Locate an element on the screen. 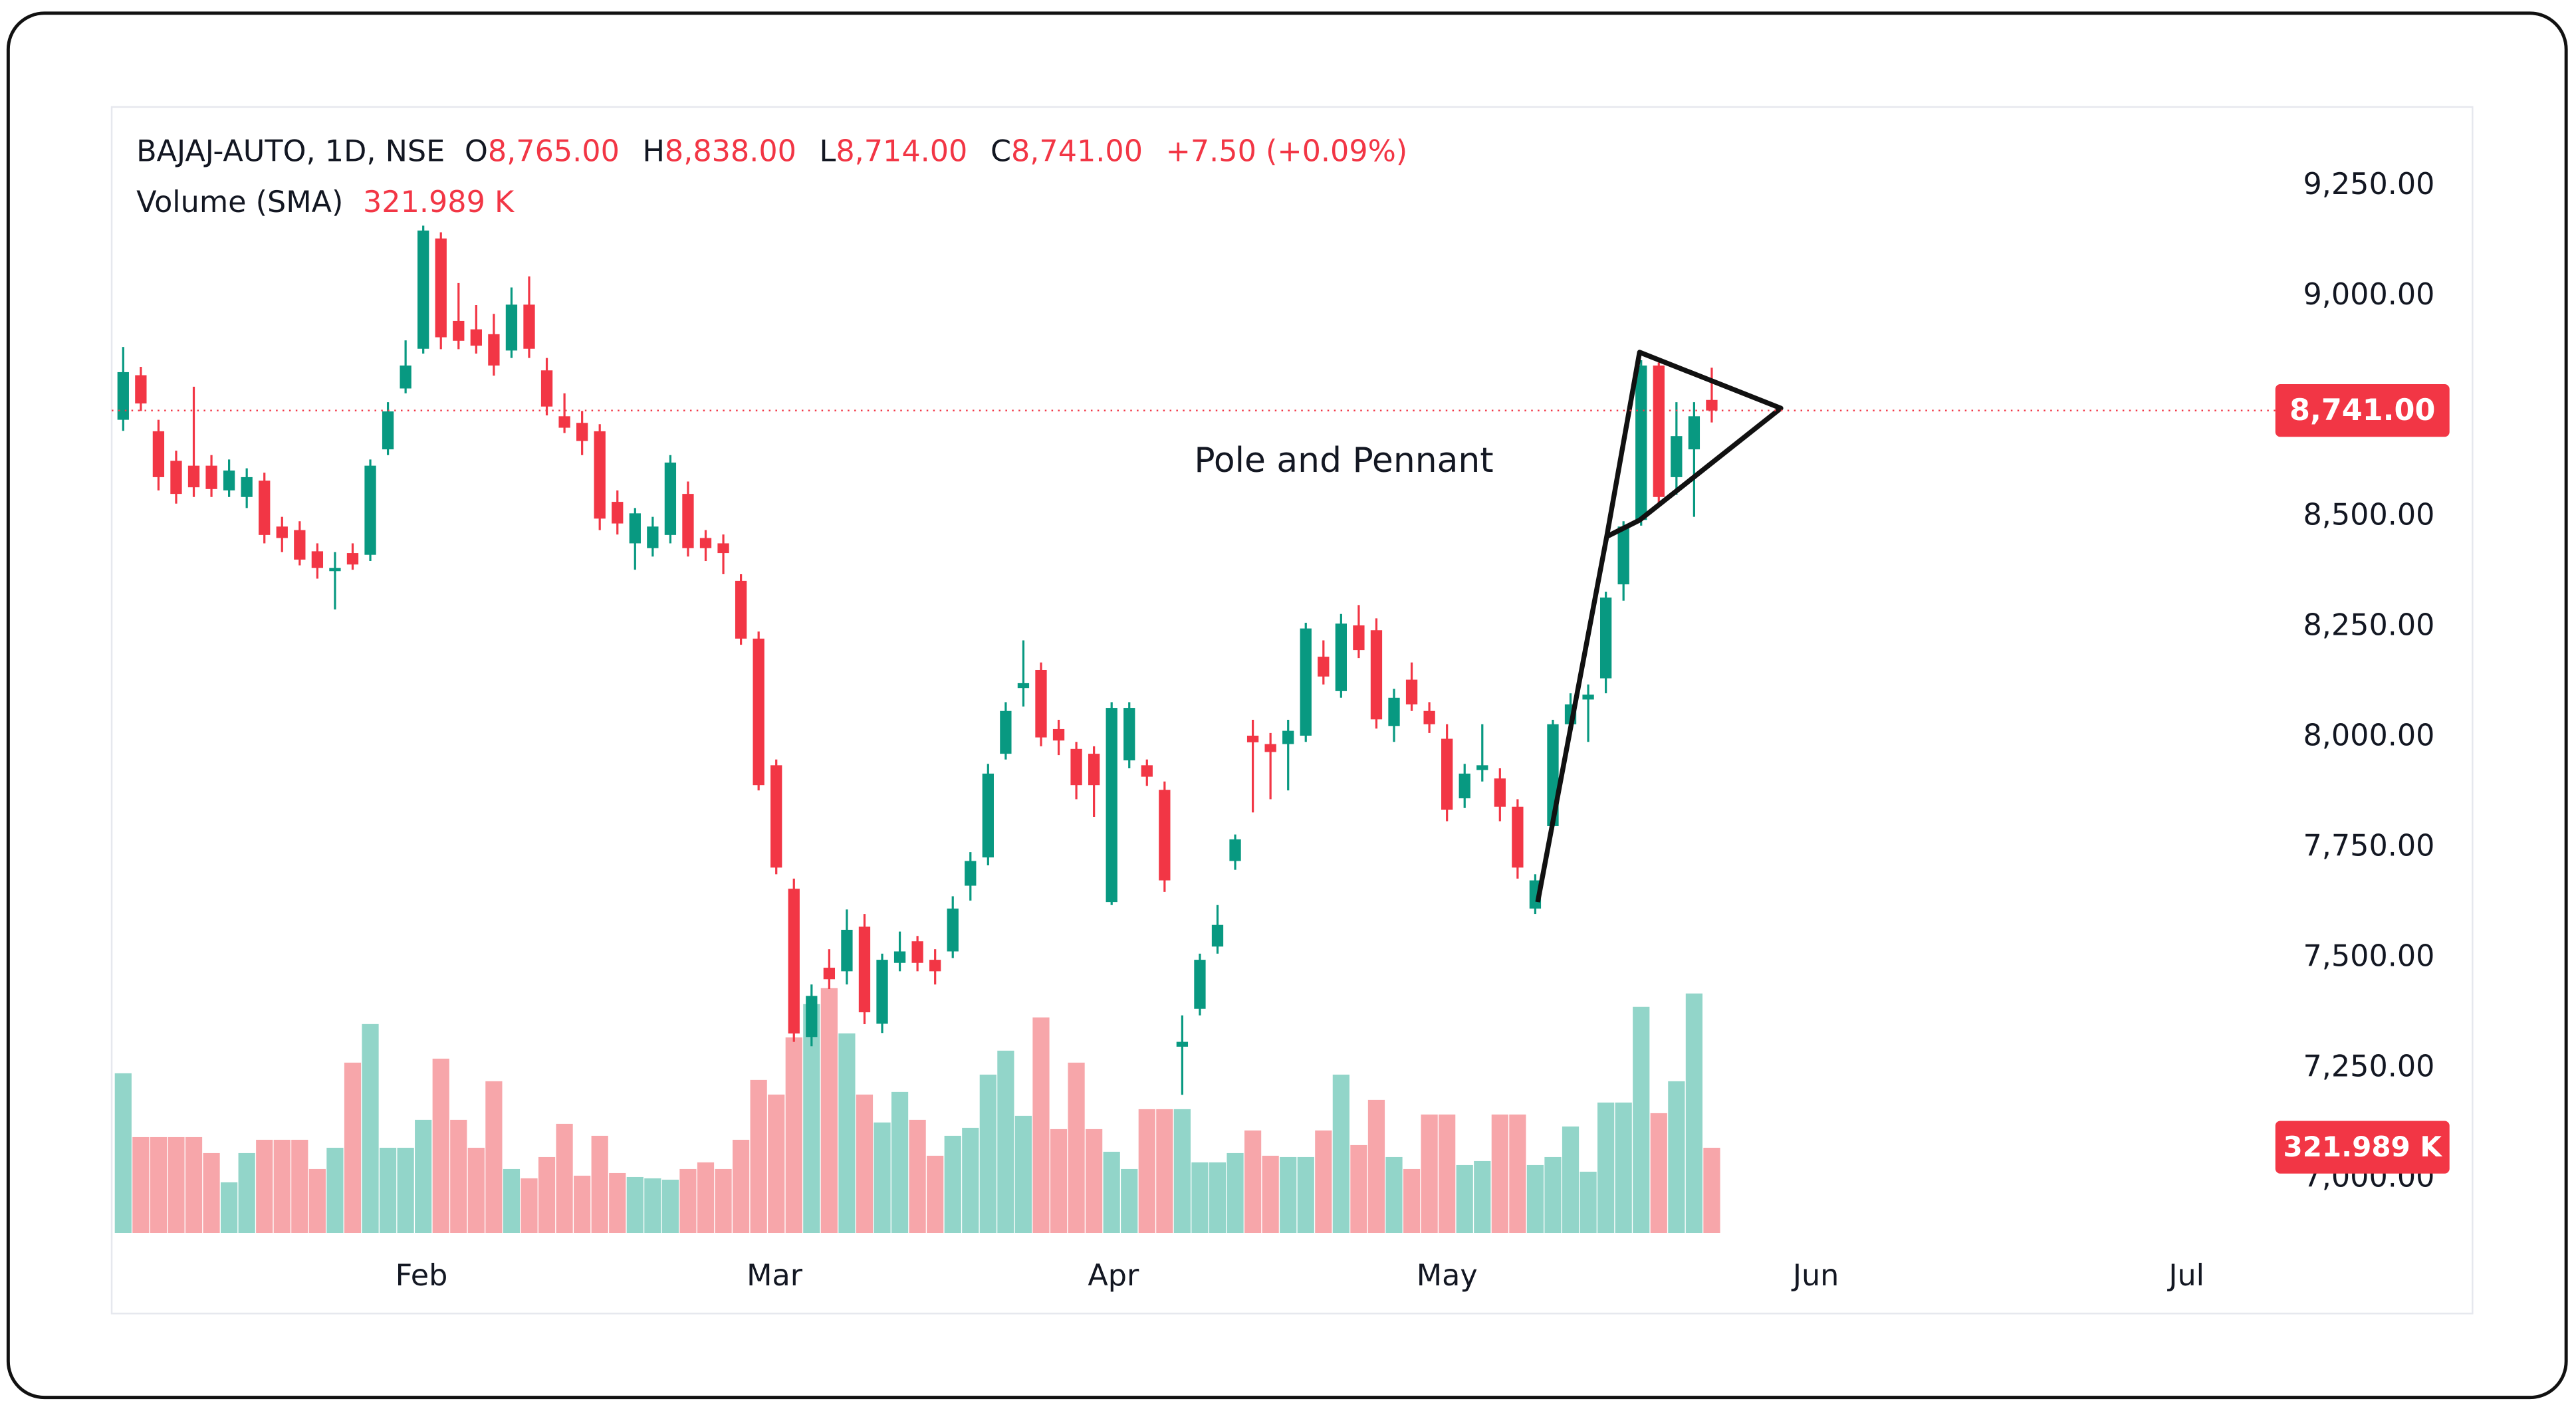 This screenshot has height=1409, width=2576. volume-header: Volume (SMA) 321.989 K is located at coordinates (325, 202).